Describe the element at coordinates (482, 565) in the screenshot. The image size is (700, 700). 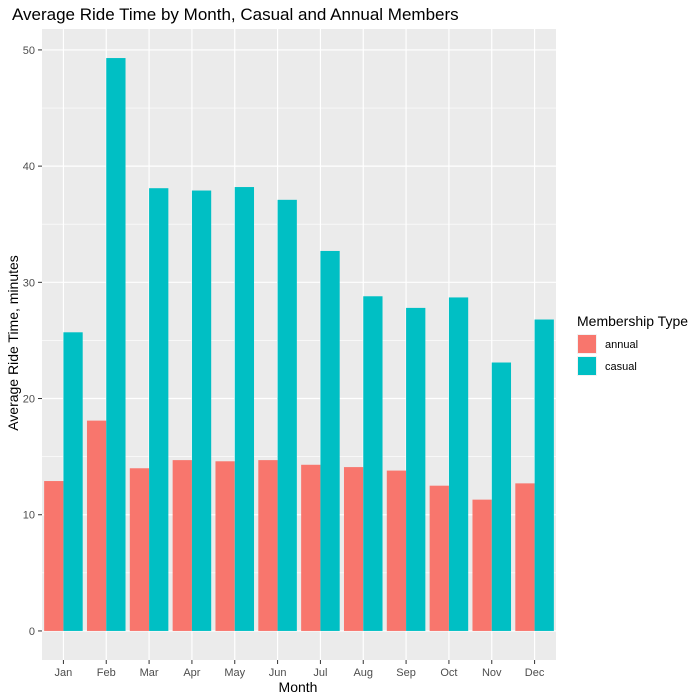
I see `bar-annual-nov` at that location.